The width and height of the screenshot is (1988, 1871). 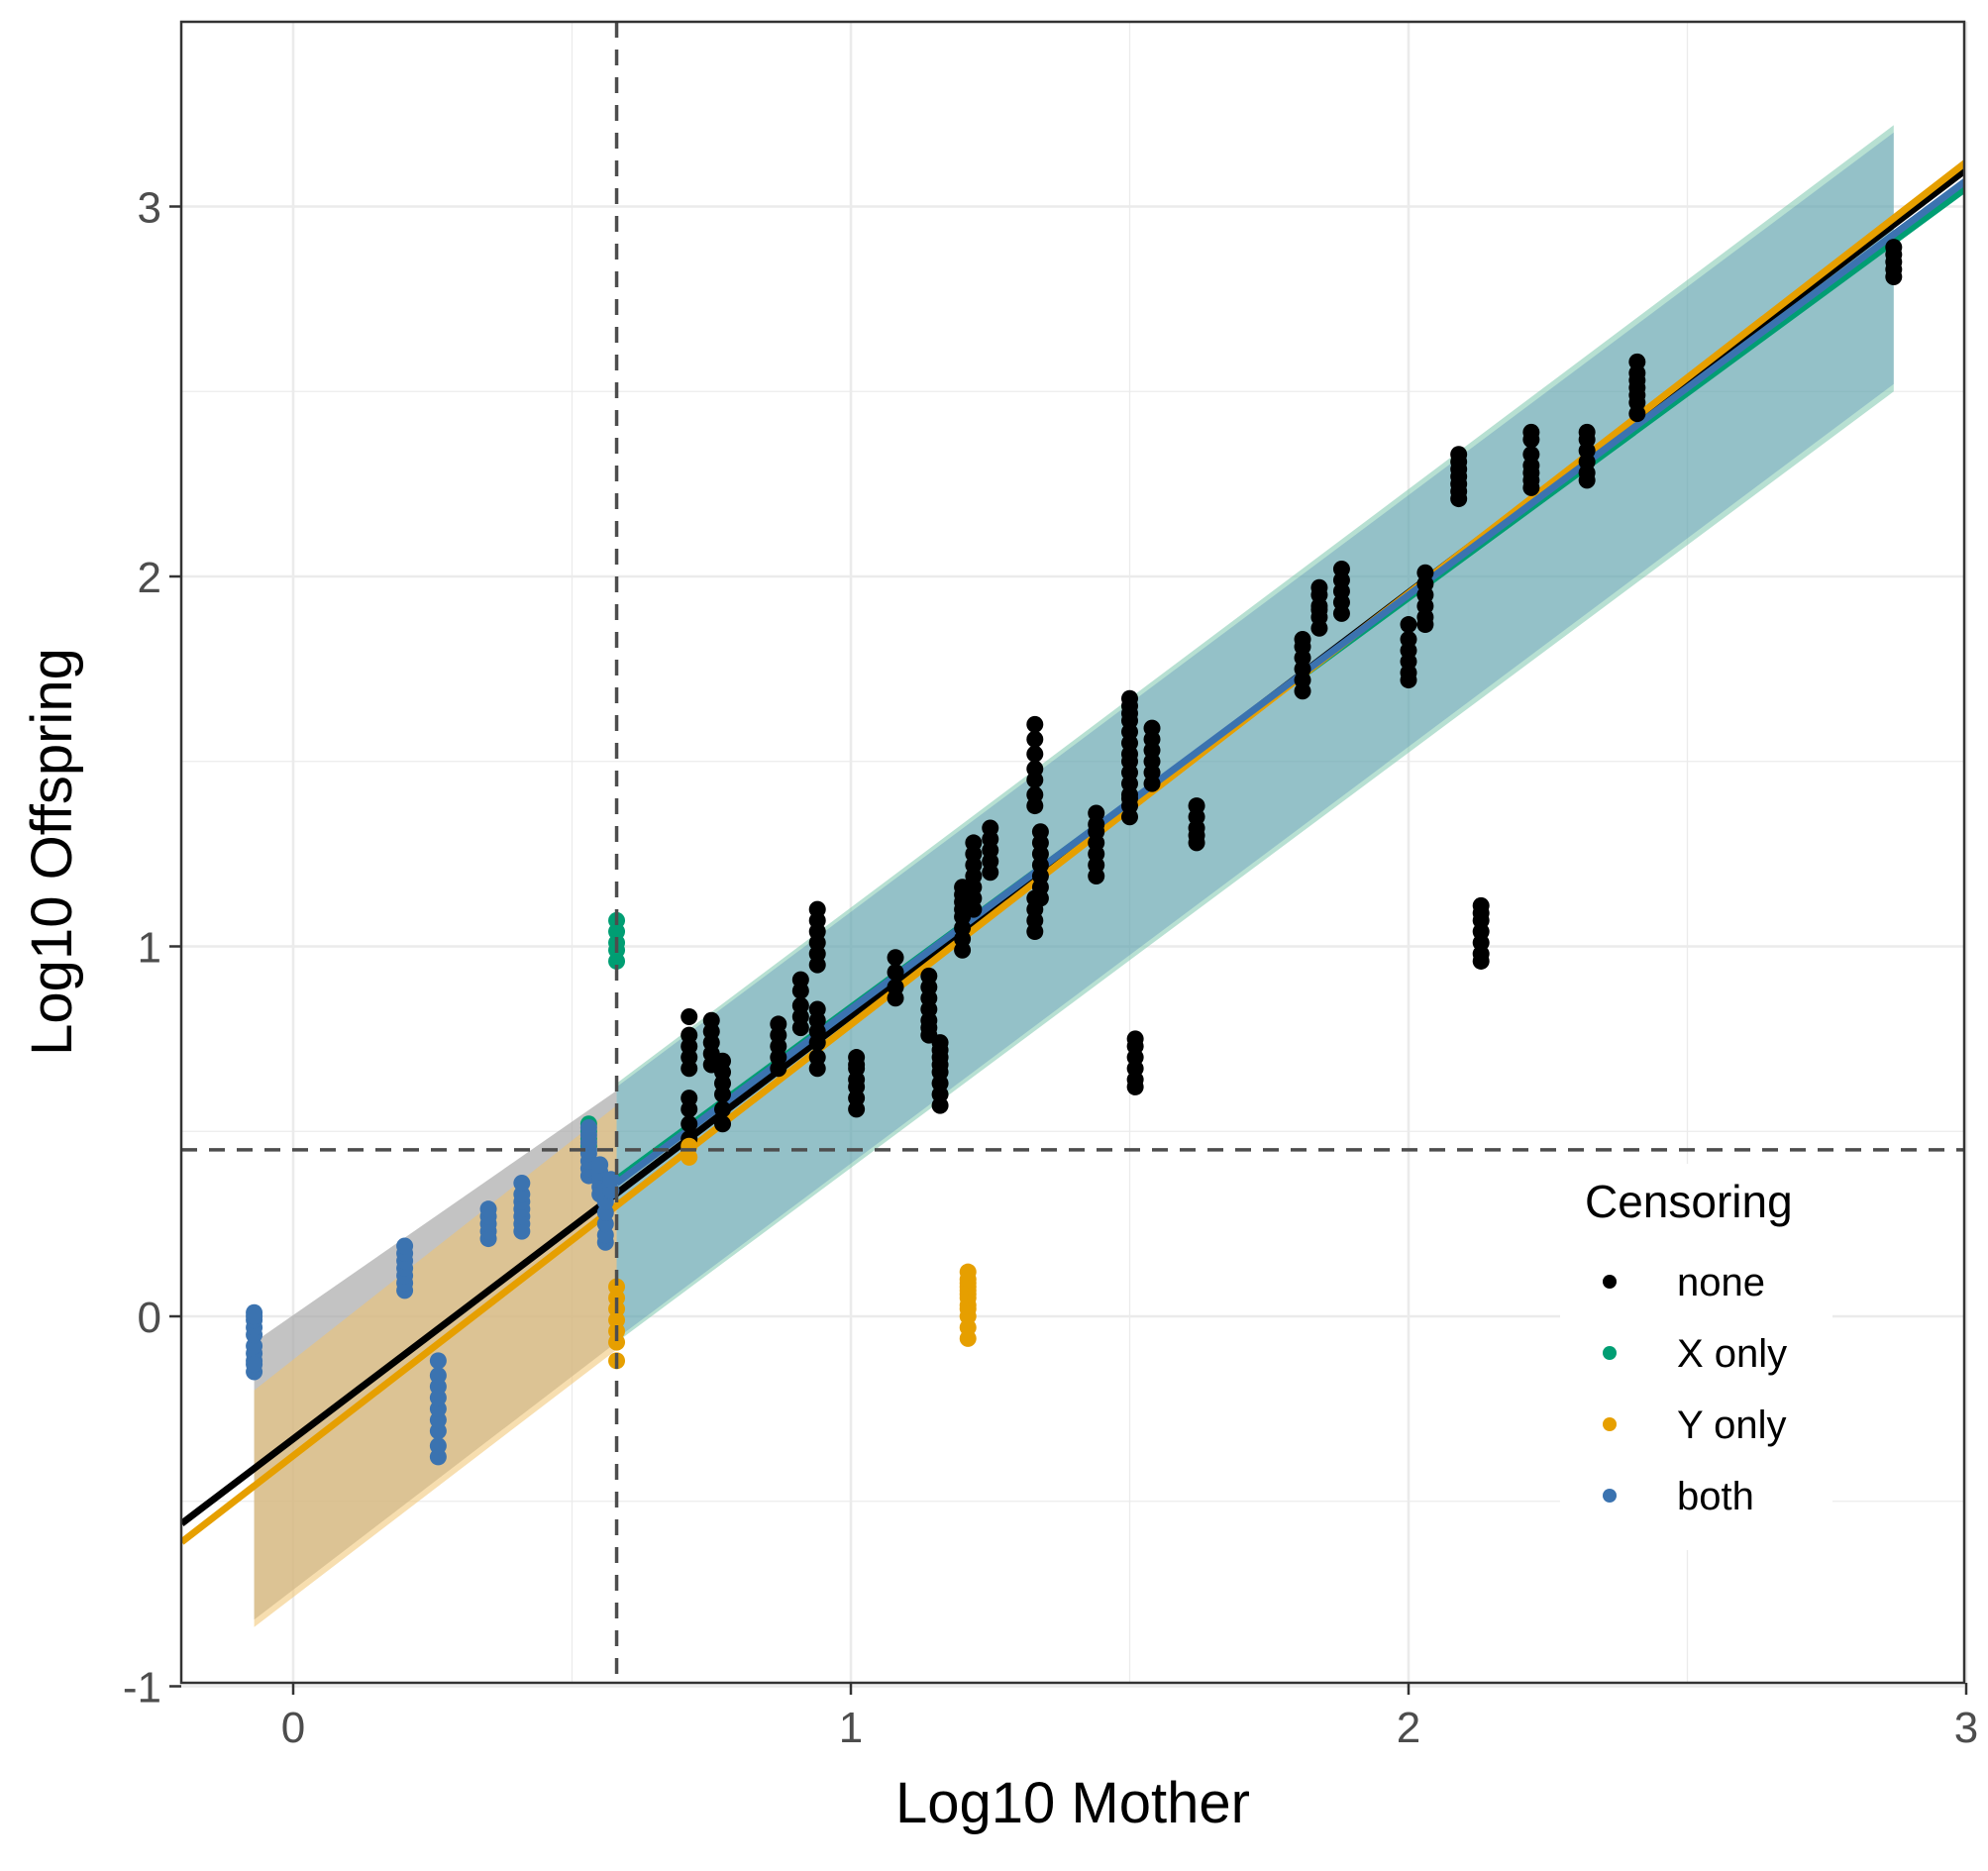 I want to click on legend-label: both, so click(x=1715, y=1497).